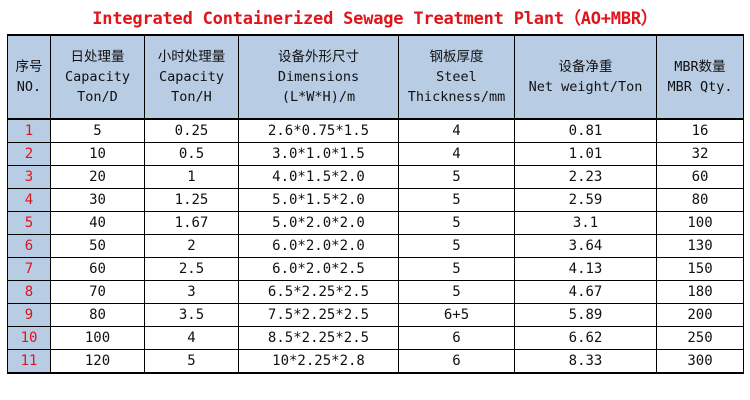 This screenshot has width=750, height=400. I want to click on row-number: 1, so click(29, 130).